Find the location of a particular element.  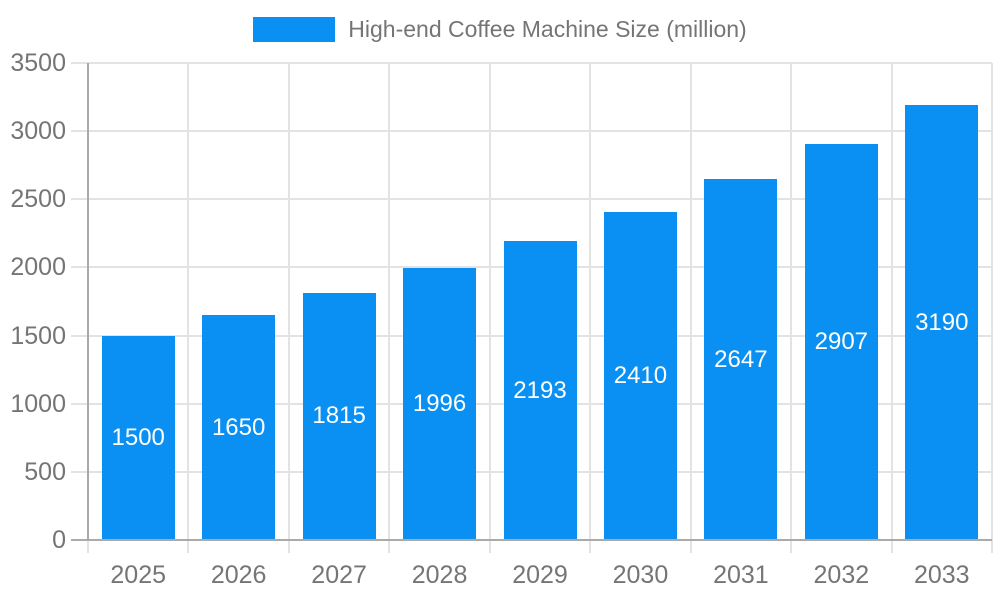

bar-value-label: 1650 is located at coordinates (238, 427).